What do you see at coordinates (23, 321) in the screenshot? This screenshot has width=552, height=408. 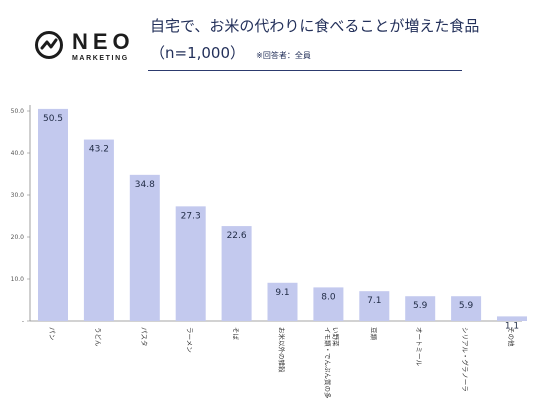 I see `y-tick-label: -` at bounding box center [23, 321].